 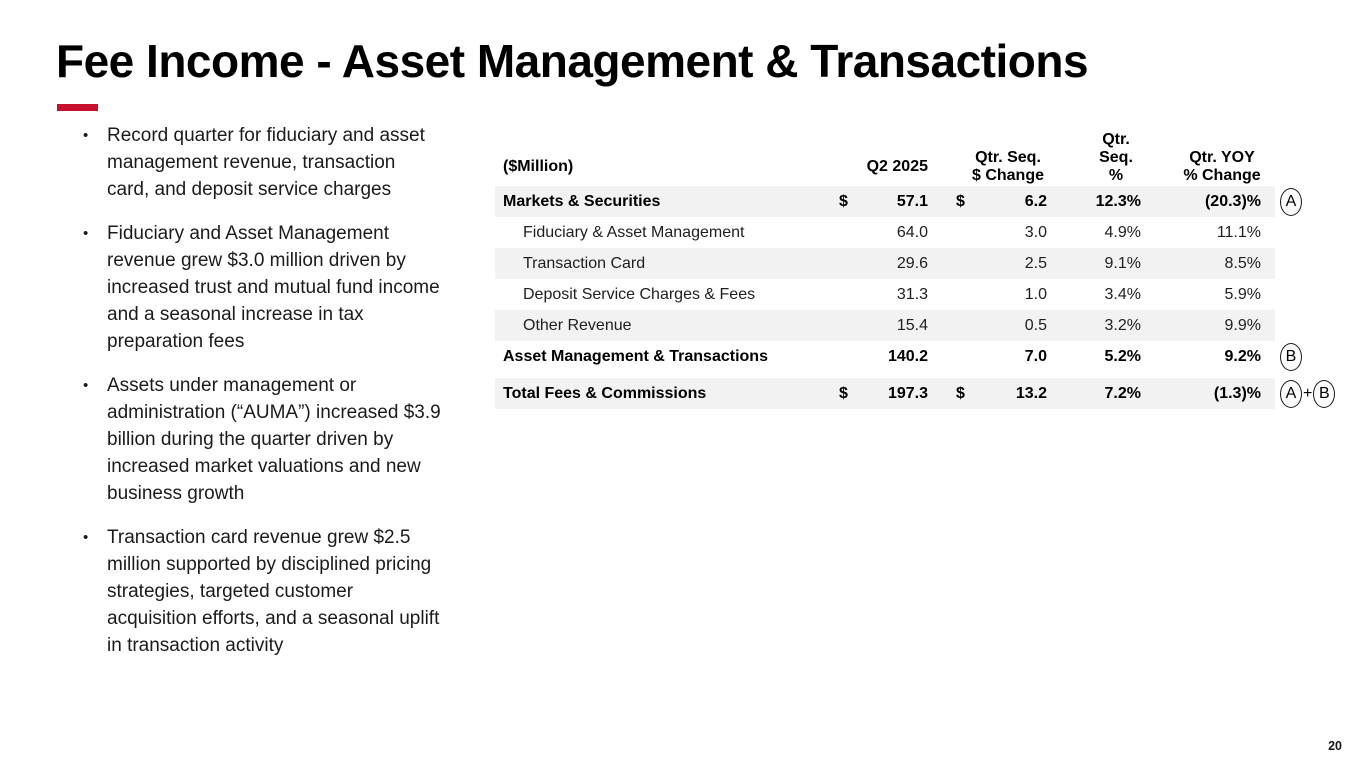 I want to click on column-header-seq-dollar-change: Qtr. Seq. $ Change, so click(x=991, y=167).